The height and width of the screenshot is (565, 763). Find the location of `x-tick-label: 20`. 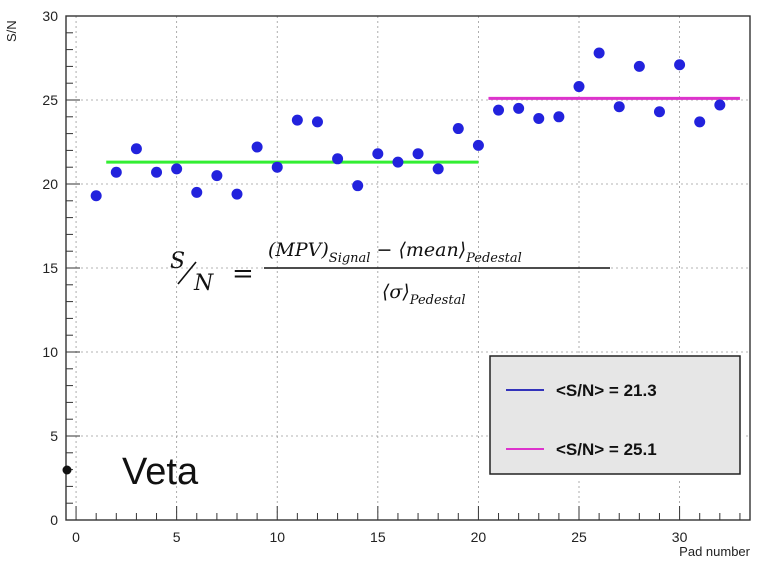

x-tick-label: 20 is located at coordinates (479, 537).